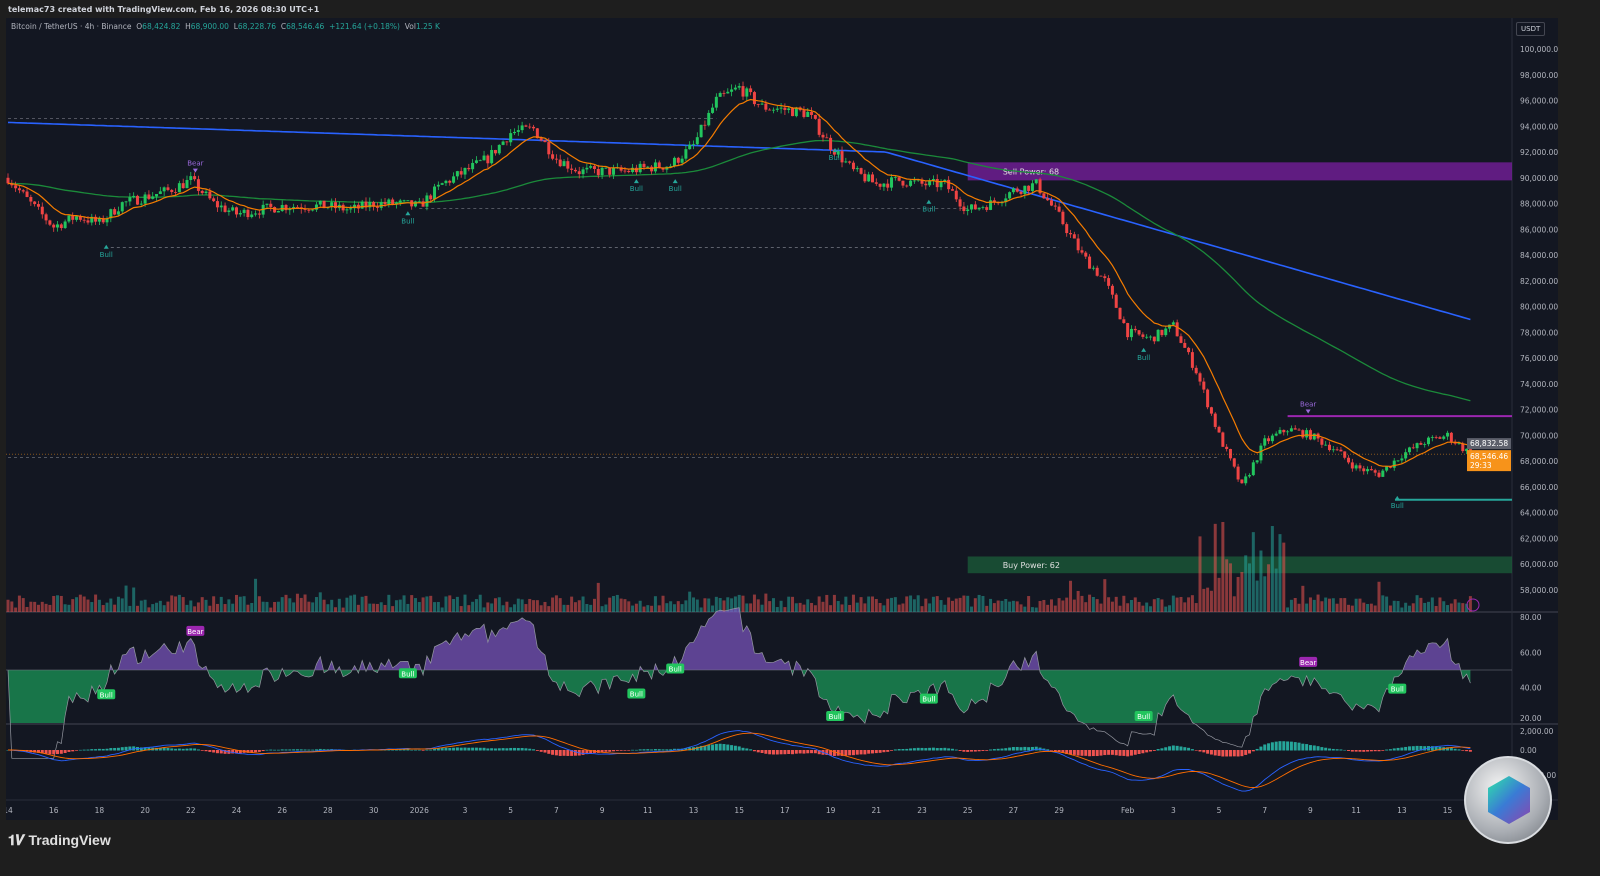  What do you see at coordinates (1481, 465) in the screenshot?
I see `bar-countdown: 29:33` at bounding box center [1481, 465].